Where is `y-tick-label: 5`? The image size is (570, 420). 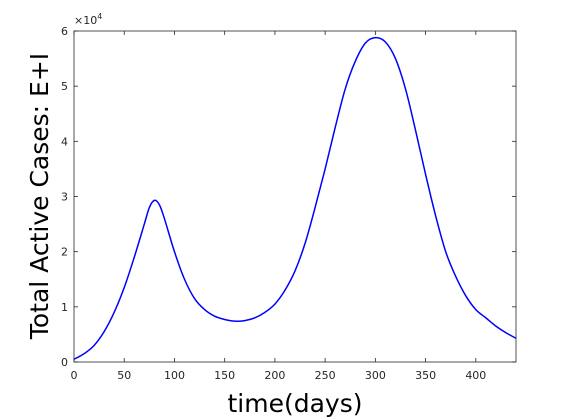
y-tick-label: 5 is located at coordinates (64, 86).